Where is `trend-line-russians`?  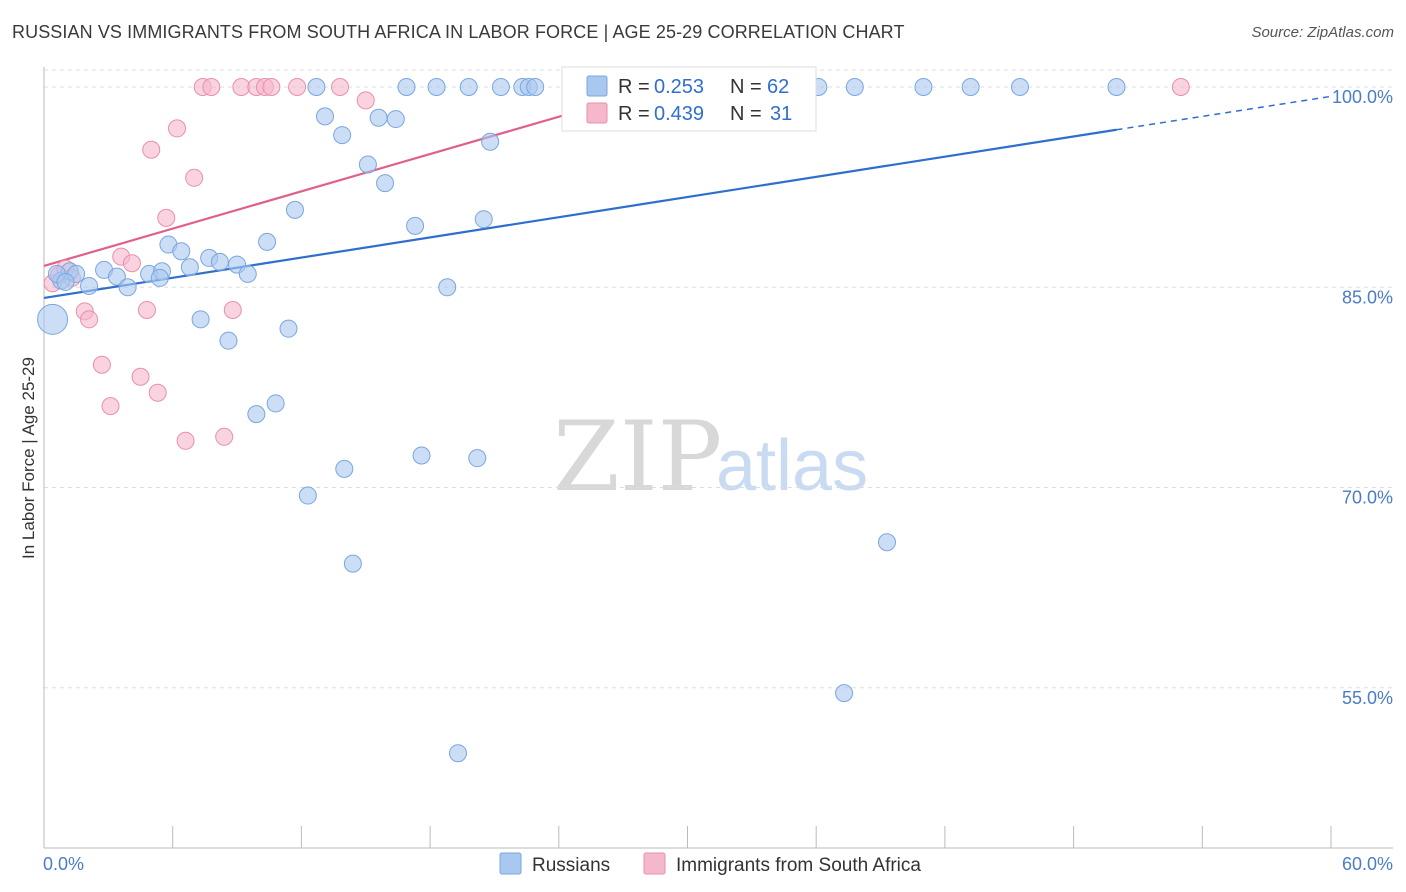
trend-line-russians is located at coordinates (580, 214).